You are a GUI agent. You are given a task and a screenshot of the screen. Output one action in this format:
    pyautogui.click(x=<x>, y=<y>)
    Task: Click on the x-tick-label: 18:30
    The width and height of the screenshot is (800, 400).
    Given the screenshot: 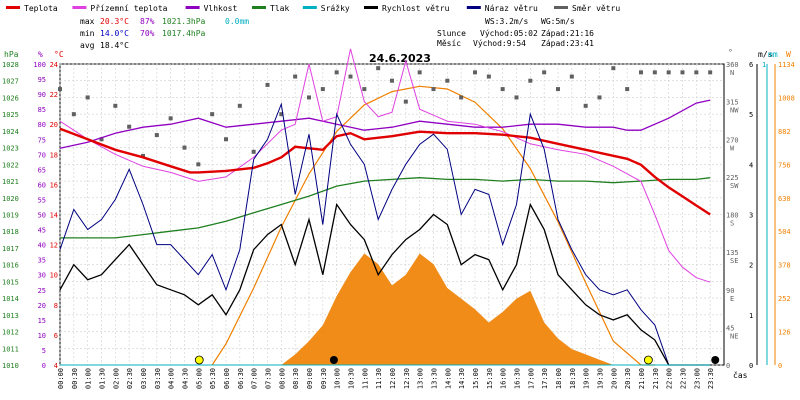 What is the action you would take?
    pyautogui.click(x=573, y=378)
    